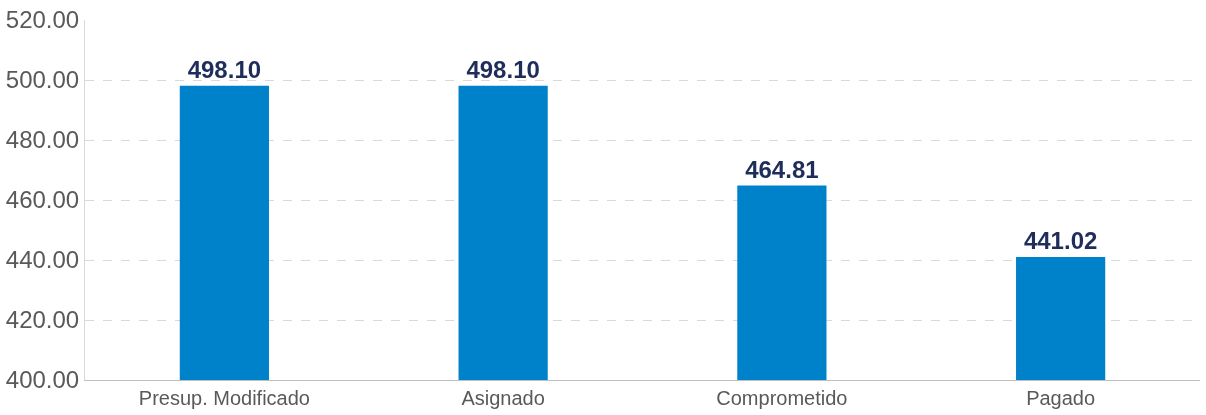  I want to click on x-tick-label: Presup. Modificado, so click(224, 398).